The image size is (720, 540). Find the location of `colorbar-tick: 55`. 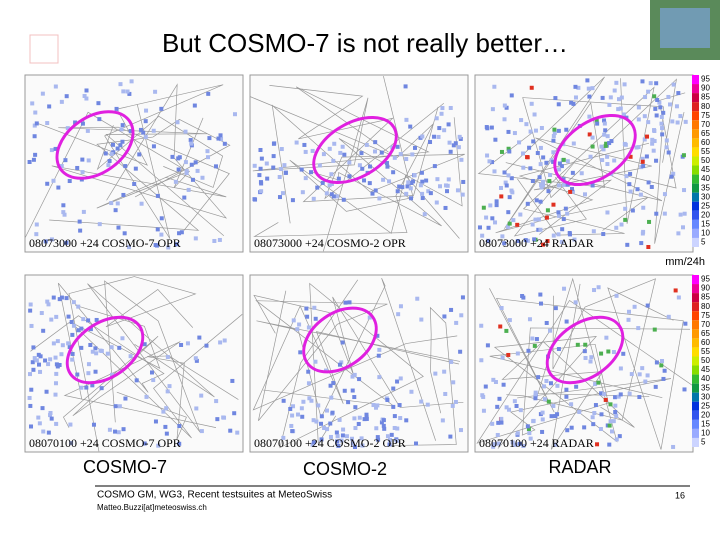

colorbar-tick: 55 is located at coordinates (705, 351).